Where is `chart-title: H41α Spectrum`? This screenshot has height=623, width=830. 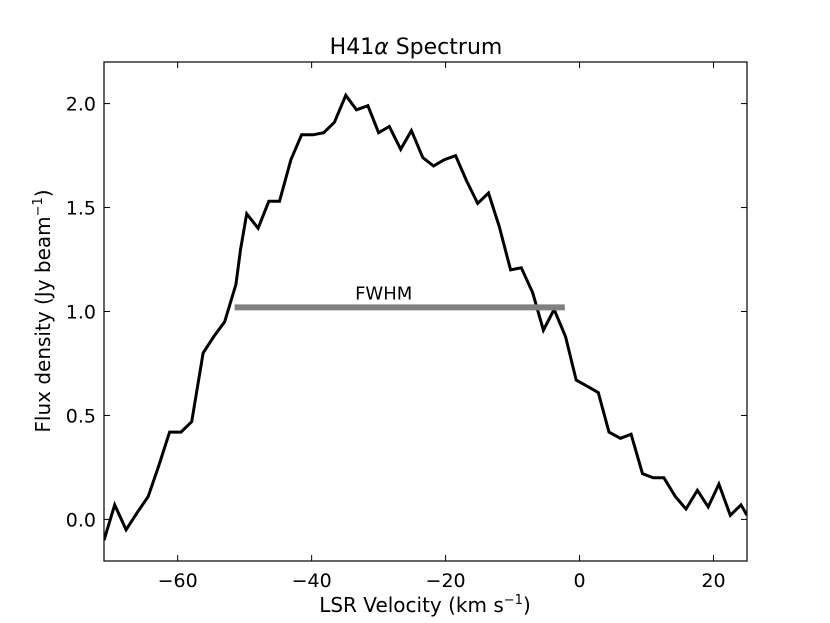
chart-title: H41α Spectrum is located at coordinates (416, 47).